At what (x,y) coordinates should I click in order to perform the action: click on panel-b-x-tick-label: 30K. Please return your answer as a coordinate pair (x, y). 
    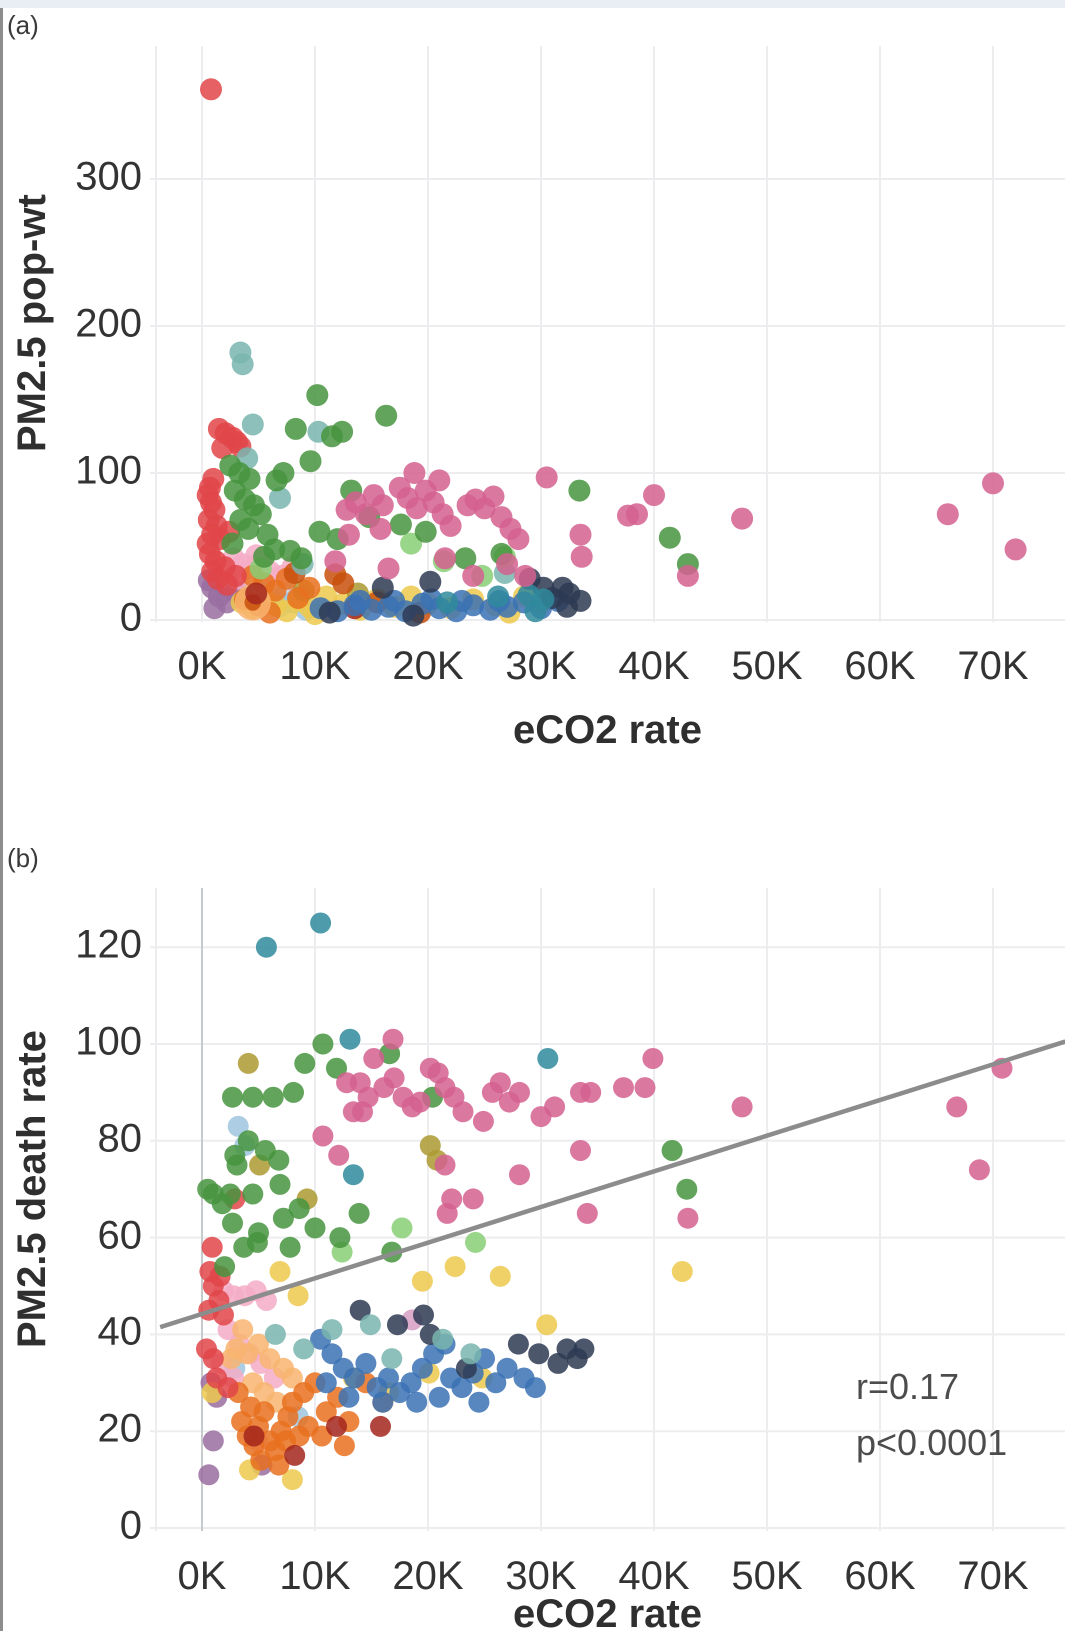
    Looking at the image, I should click on (541, 1576).